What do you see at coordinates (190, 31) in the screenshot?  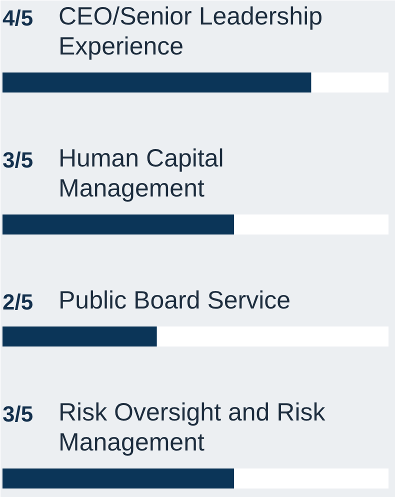 I see `y-tick-label: CEO/Senior Leadership Experience` at bounding box center [190, 31].